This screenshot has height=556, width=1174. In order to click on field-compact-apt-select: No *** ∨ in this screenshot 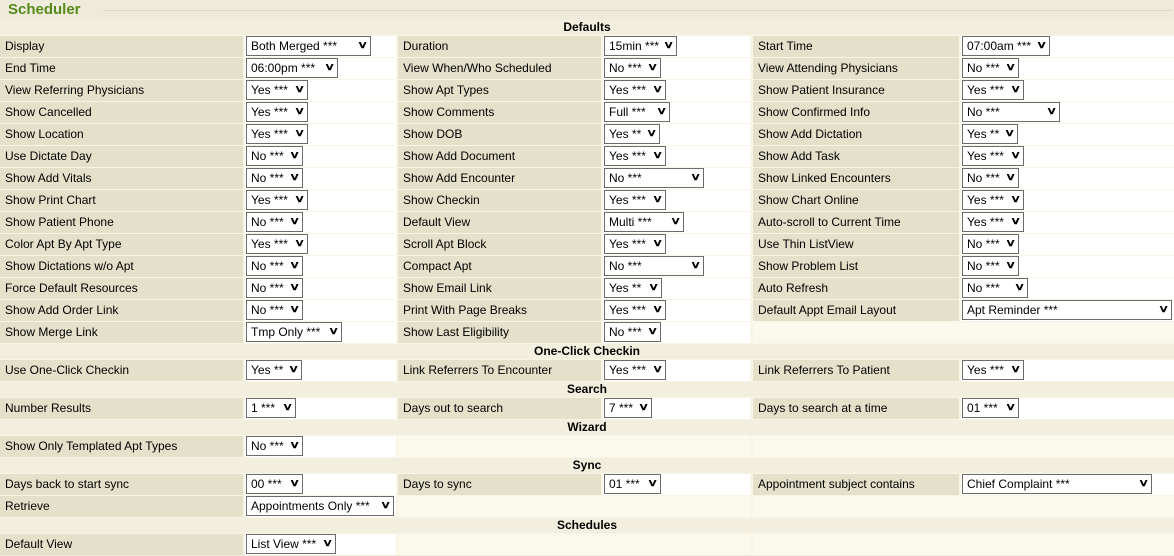, I will do `click(654, 266)`.